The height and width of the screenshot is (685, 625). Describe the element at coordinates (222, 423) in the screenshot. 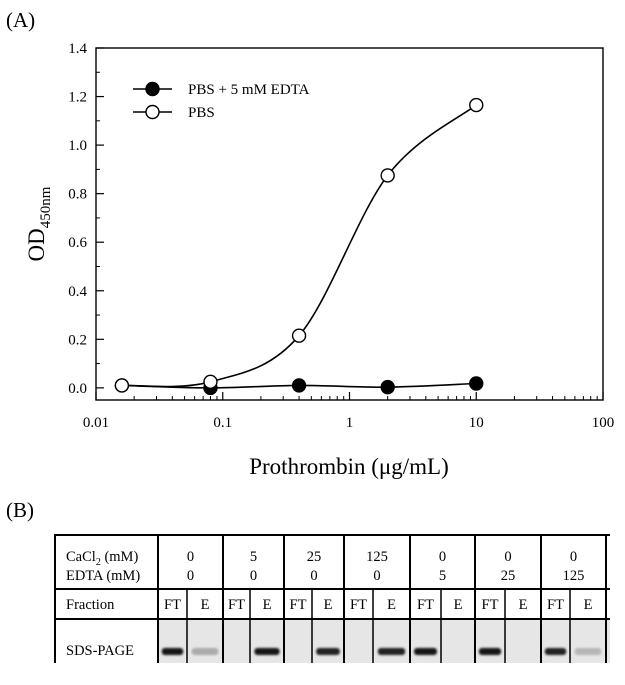

I see `x-tick-label: 0.1` at that location.